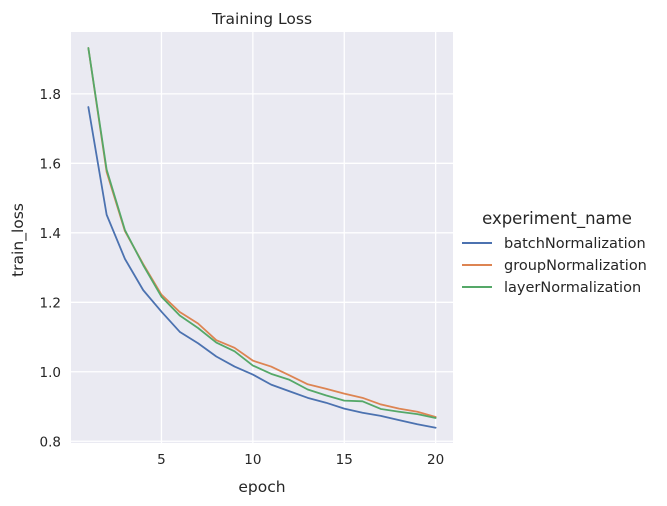  I want to click on x-tick-labels: 5 10 15 20, so click(300, 460).